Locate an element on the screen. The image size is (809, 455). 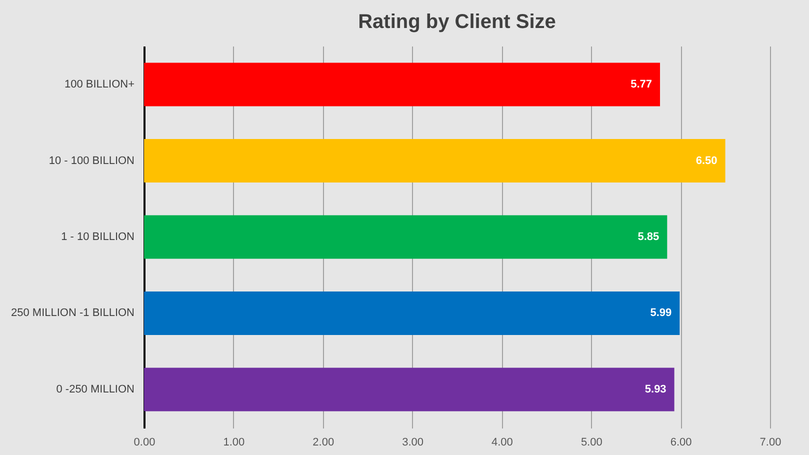
y-tick-label: 100 BILLION+ is located at coordinates (99, 84).